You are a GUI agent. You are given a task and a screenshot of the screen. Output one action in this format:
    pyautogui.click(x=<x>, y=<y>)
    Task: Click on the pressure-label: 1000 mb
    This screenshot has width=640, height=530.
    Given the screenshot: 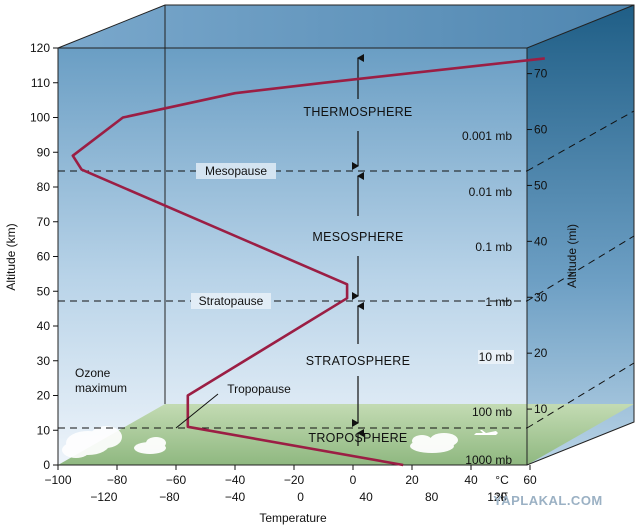 What is the action you would take?
    pyautogui.click(x=488, y=460)
    